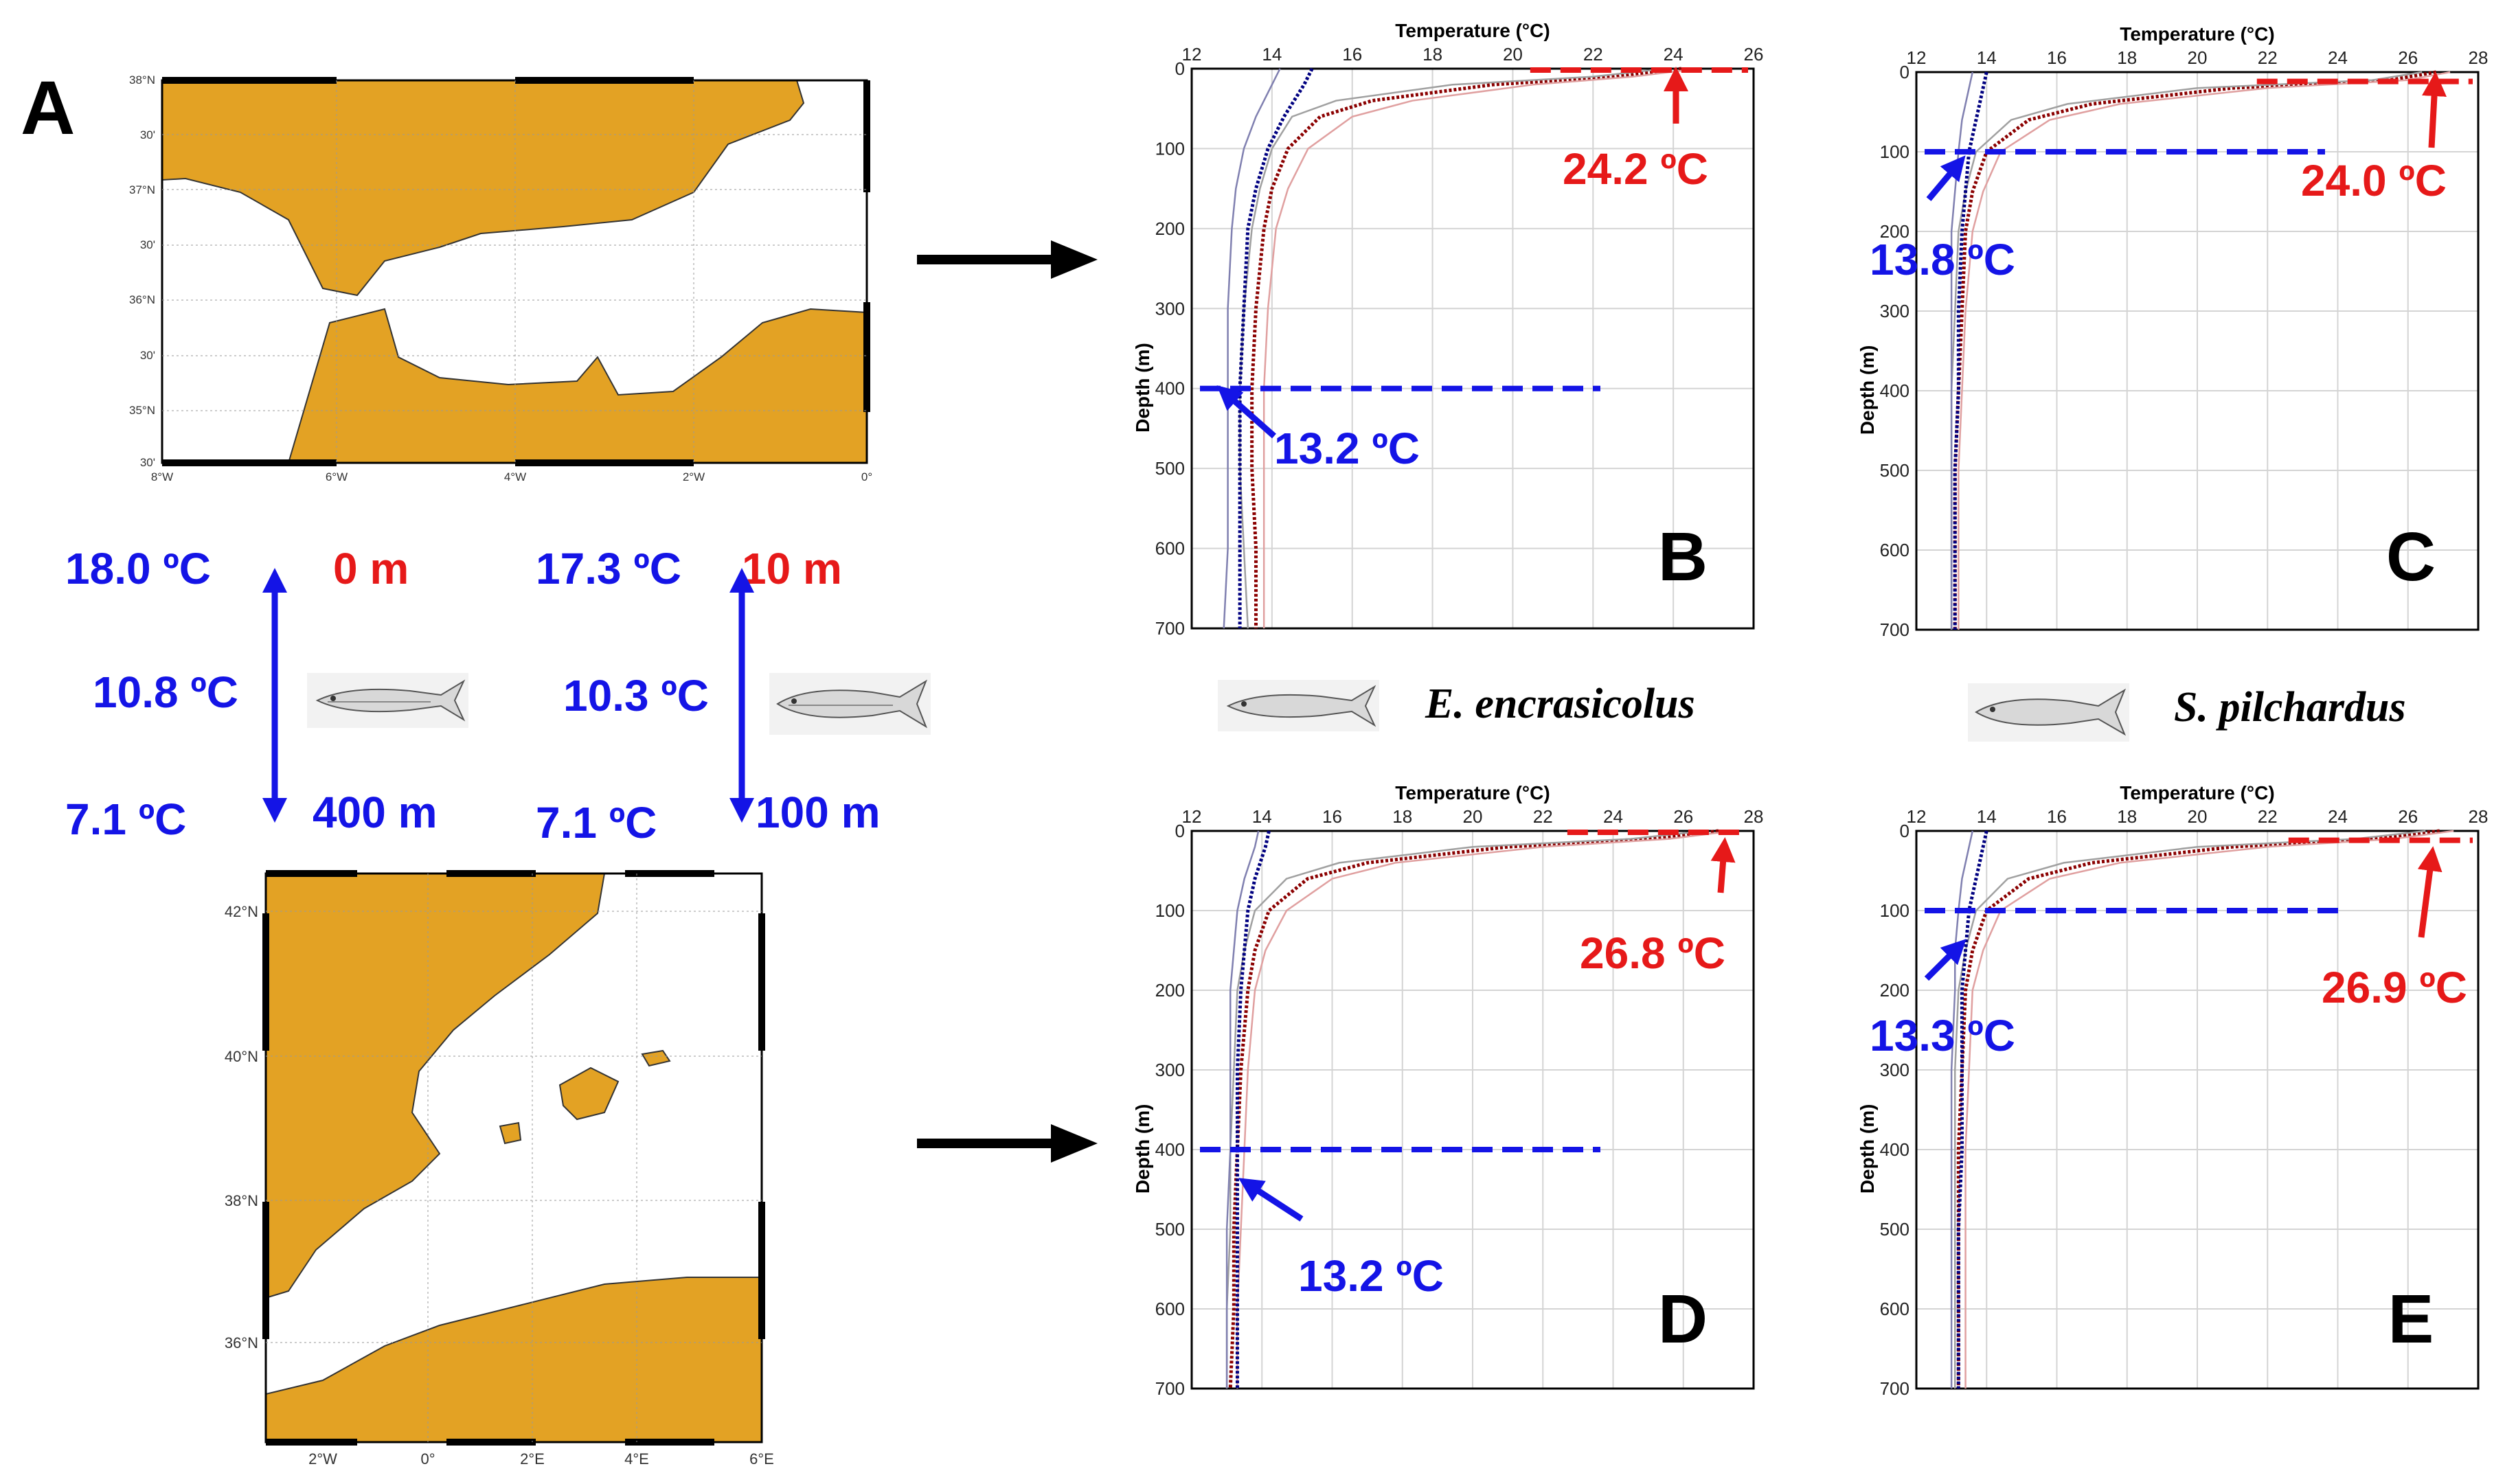 This screenshot has height=1484, width=2505. Describe the element at coordinates (608, 568) in the screenshot. I see `sardine-top-temp: 17.3 ºC` at that location.